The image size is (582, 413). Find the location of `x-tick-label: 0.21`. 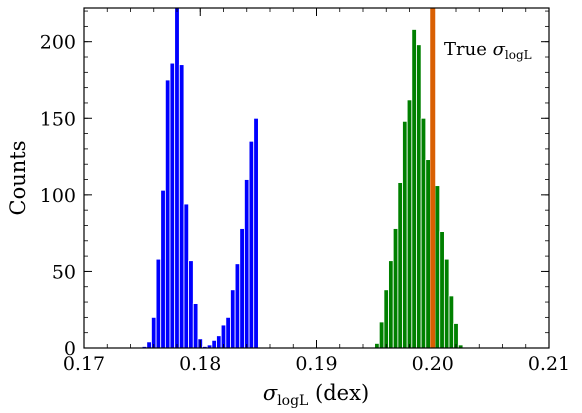

x-tick-label: 0.21 is located at coordinates (549, 364).